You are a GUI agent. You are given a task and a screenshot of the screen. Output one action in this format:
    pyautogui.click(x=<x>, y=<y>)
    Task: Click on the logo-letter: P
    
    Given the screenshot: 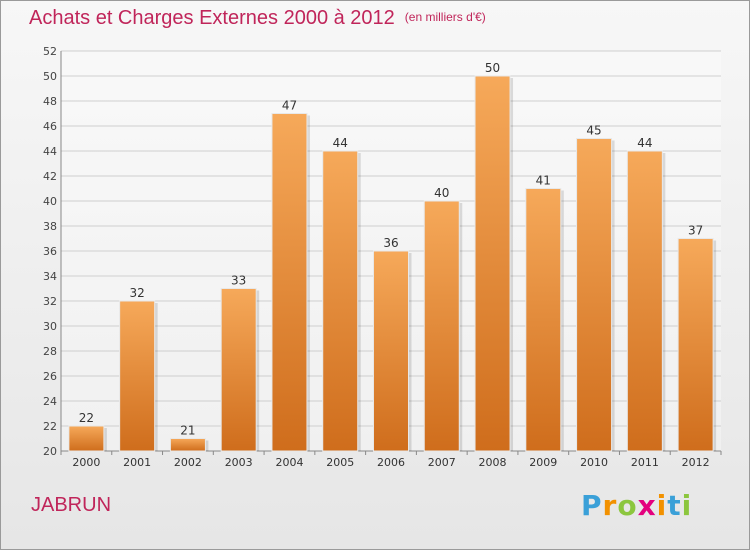 What is the action you would take?
    pyautogui.click(x=592, y=505)
    